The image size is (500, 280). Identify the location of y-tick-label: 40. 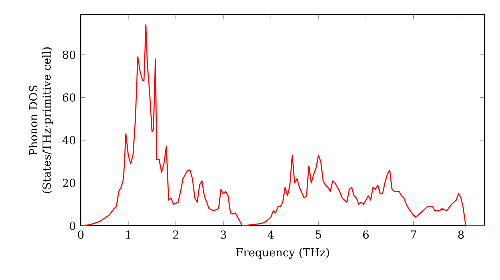
(69, 140).